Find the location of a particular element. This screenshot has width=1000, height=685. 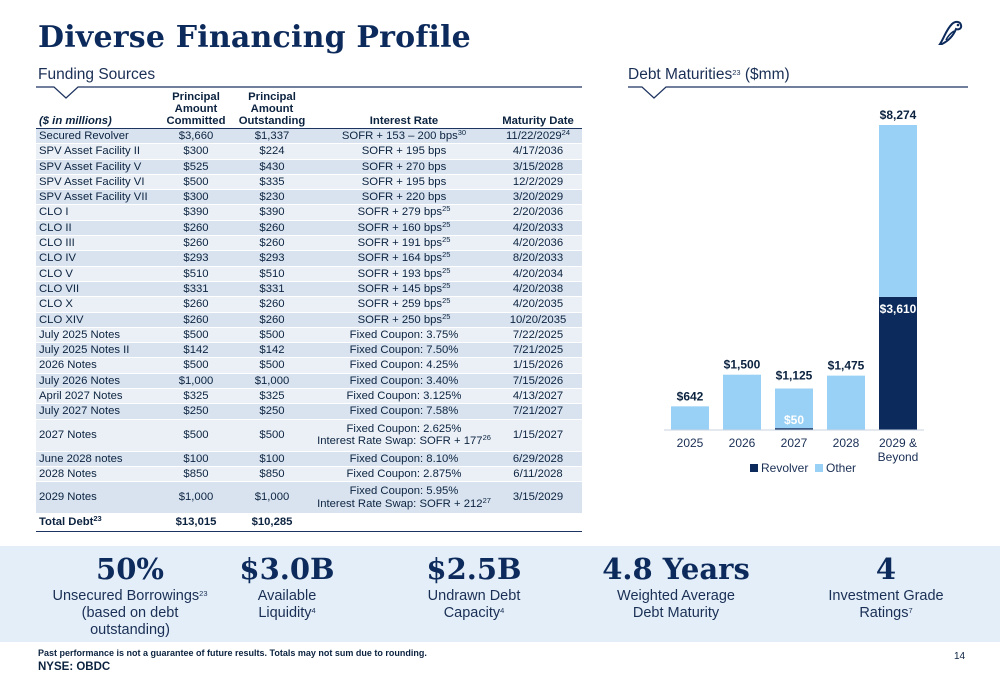

header-interest-rate: Interest Rate is located at coordinates (404, 121).